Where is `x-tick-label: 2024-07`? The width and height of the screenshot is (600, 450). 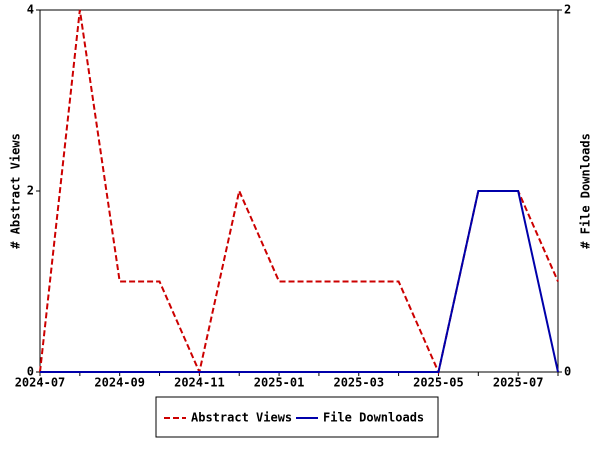 x-tick-label: 2024-07 is located at coordinates (40, 383).